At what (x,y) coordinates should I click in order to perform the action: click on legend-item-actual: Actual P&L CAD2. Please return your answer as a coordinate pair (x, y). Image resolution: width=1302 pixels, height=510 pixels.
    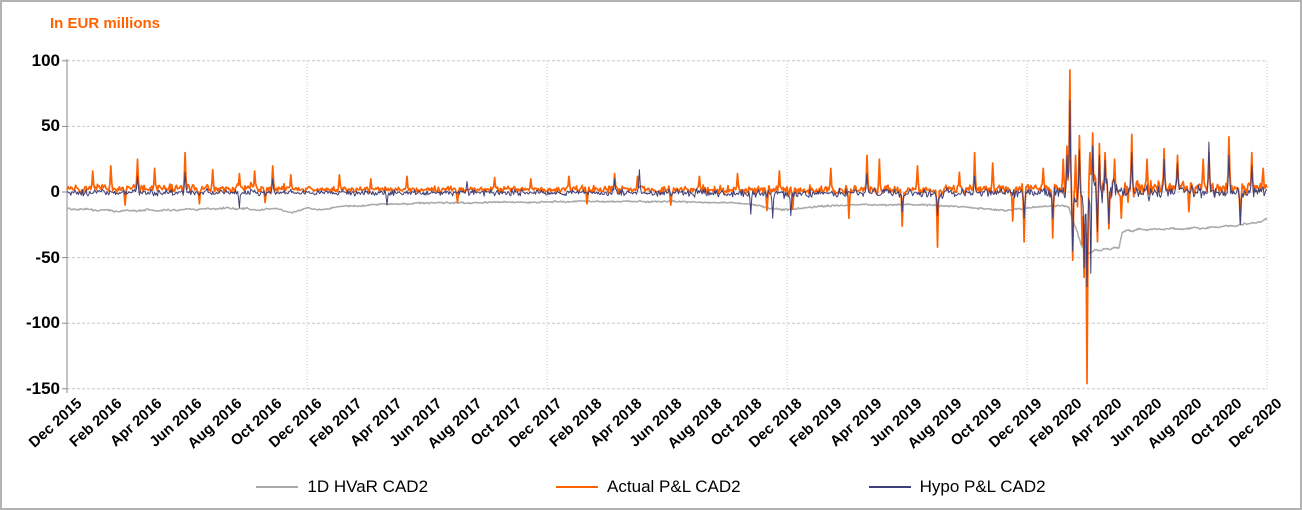
    Looking at the image, I should click on (648, 487).